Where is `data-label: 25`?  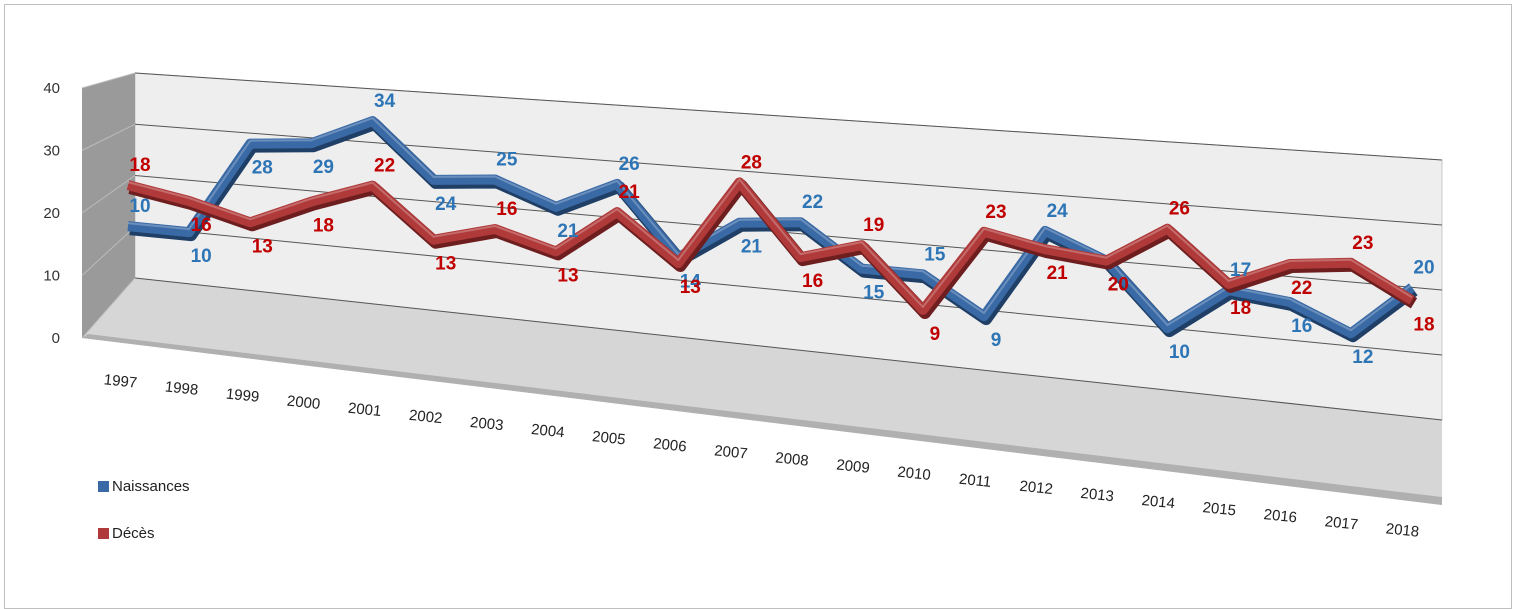 data-label: 25 is located at coordinates (507, 160).